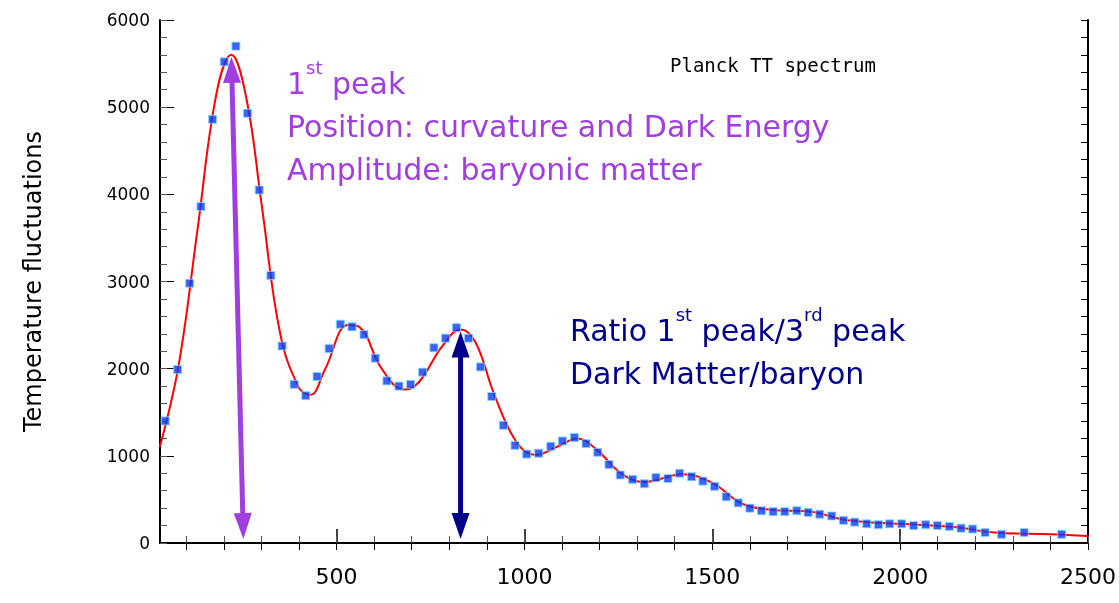  What do you see at coordinates (128, 281) in the screenshot?
I see `y-tick-label: 3000` at bounding box center [128, 281].